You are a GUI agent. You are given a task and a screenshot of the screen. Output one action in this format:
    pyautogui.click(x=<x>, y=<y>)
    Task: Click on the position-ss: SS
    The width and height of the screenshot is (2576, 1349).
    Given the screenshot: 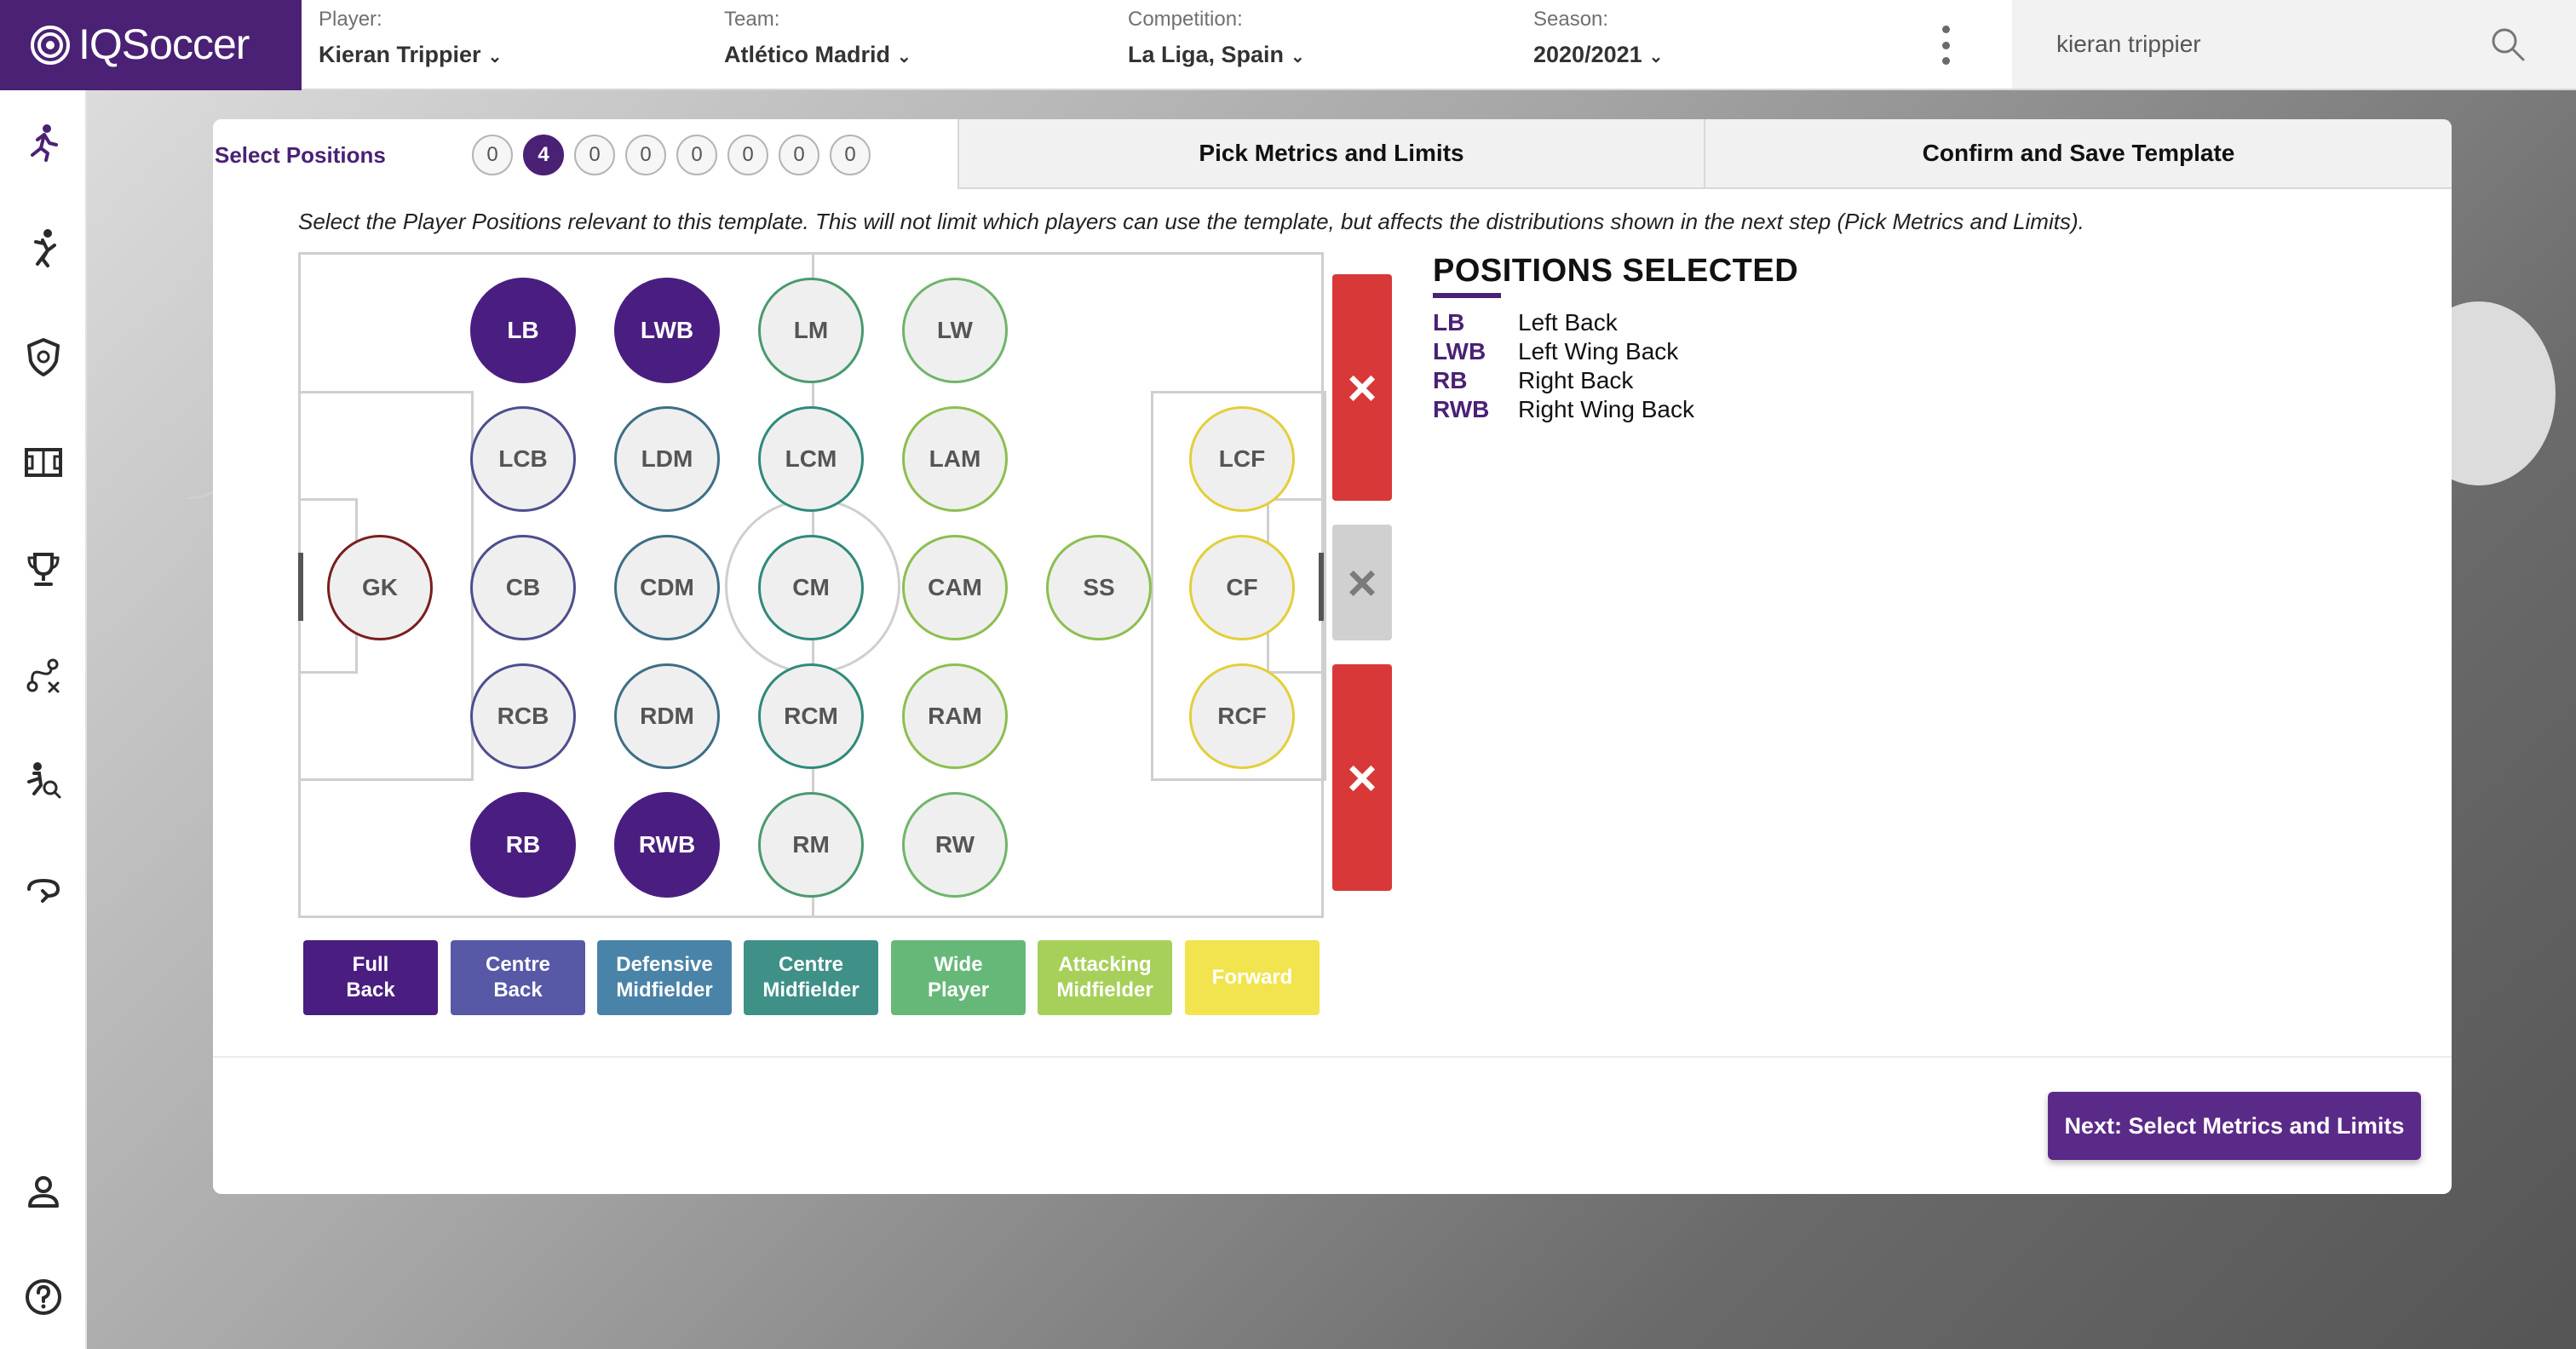 What is the action you would take?
    pyautogui.click(x=1099, y=588)
    